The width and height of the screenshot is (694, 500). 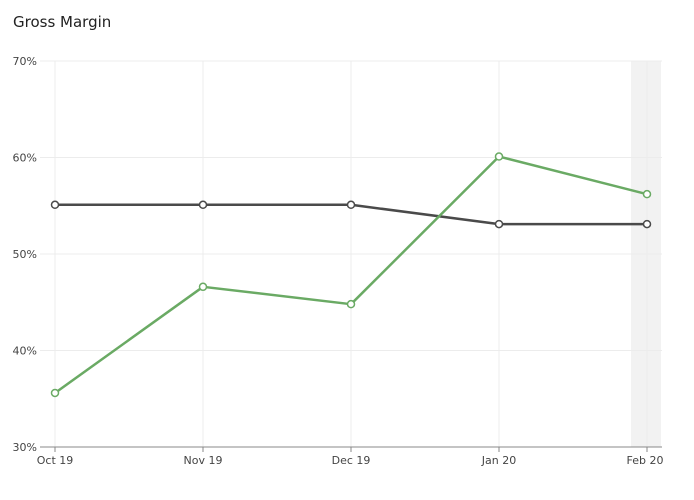 What do you see at coordinates (55, 460) in the screenshot?
I see `x-tick-label: Oct 19` at bounding box center [55, 460].